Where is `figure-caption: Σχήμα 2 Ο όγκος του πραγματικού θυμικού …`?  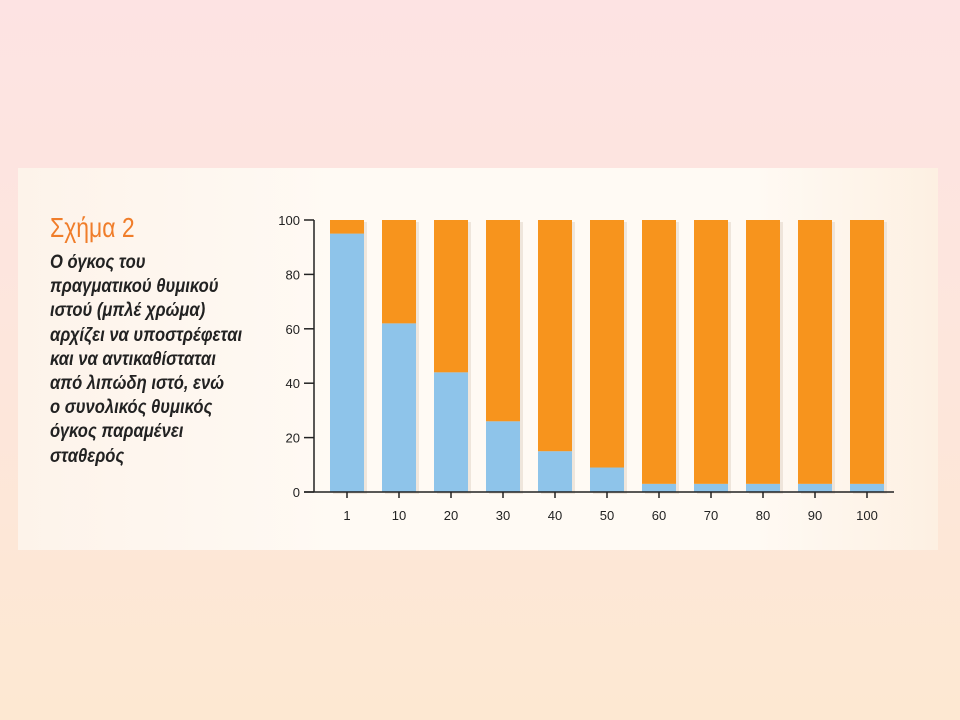 figure-caption: Σχήμα 2 Ο όγκος του πραγματικού θυμικού … is located at coordinates (167, 340).